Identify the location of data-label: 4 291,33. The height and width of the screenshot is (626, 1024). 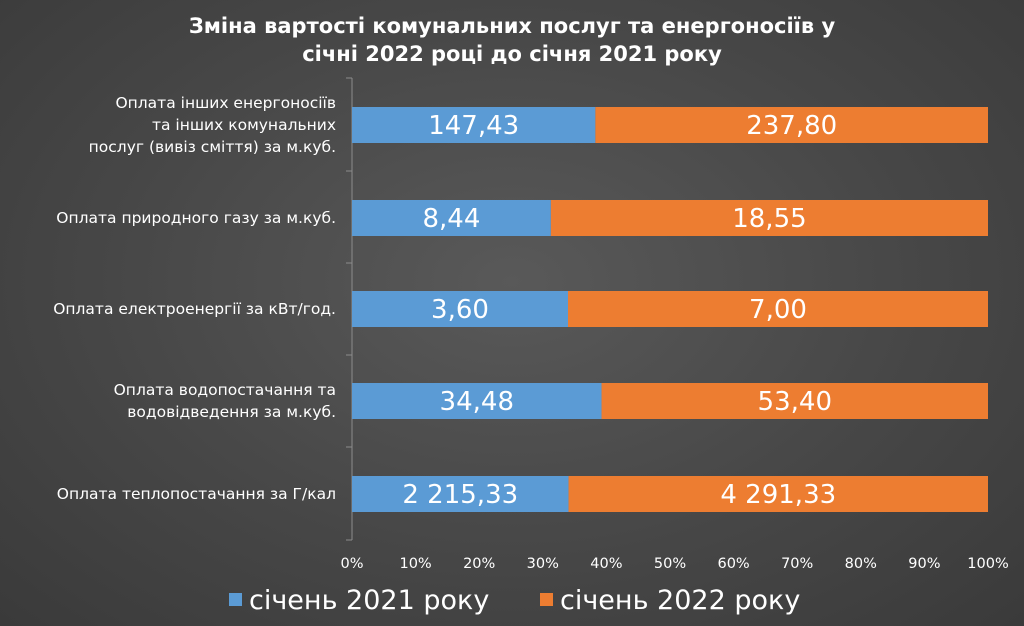
(778, 495).